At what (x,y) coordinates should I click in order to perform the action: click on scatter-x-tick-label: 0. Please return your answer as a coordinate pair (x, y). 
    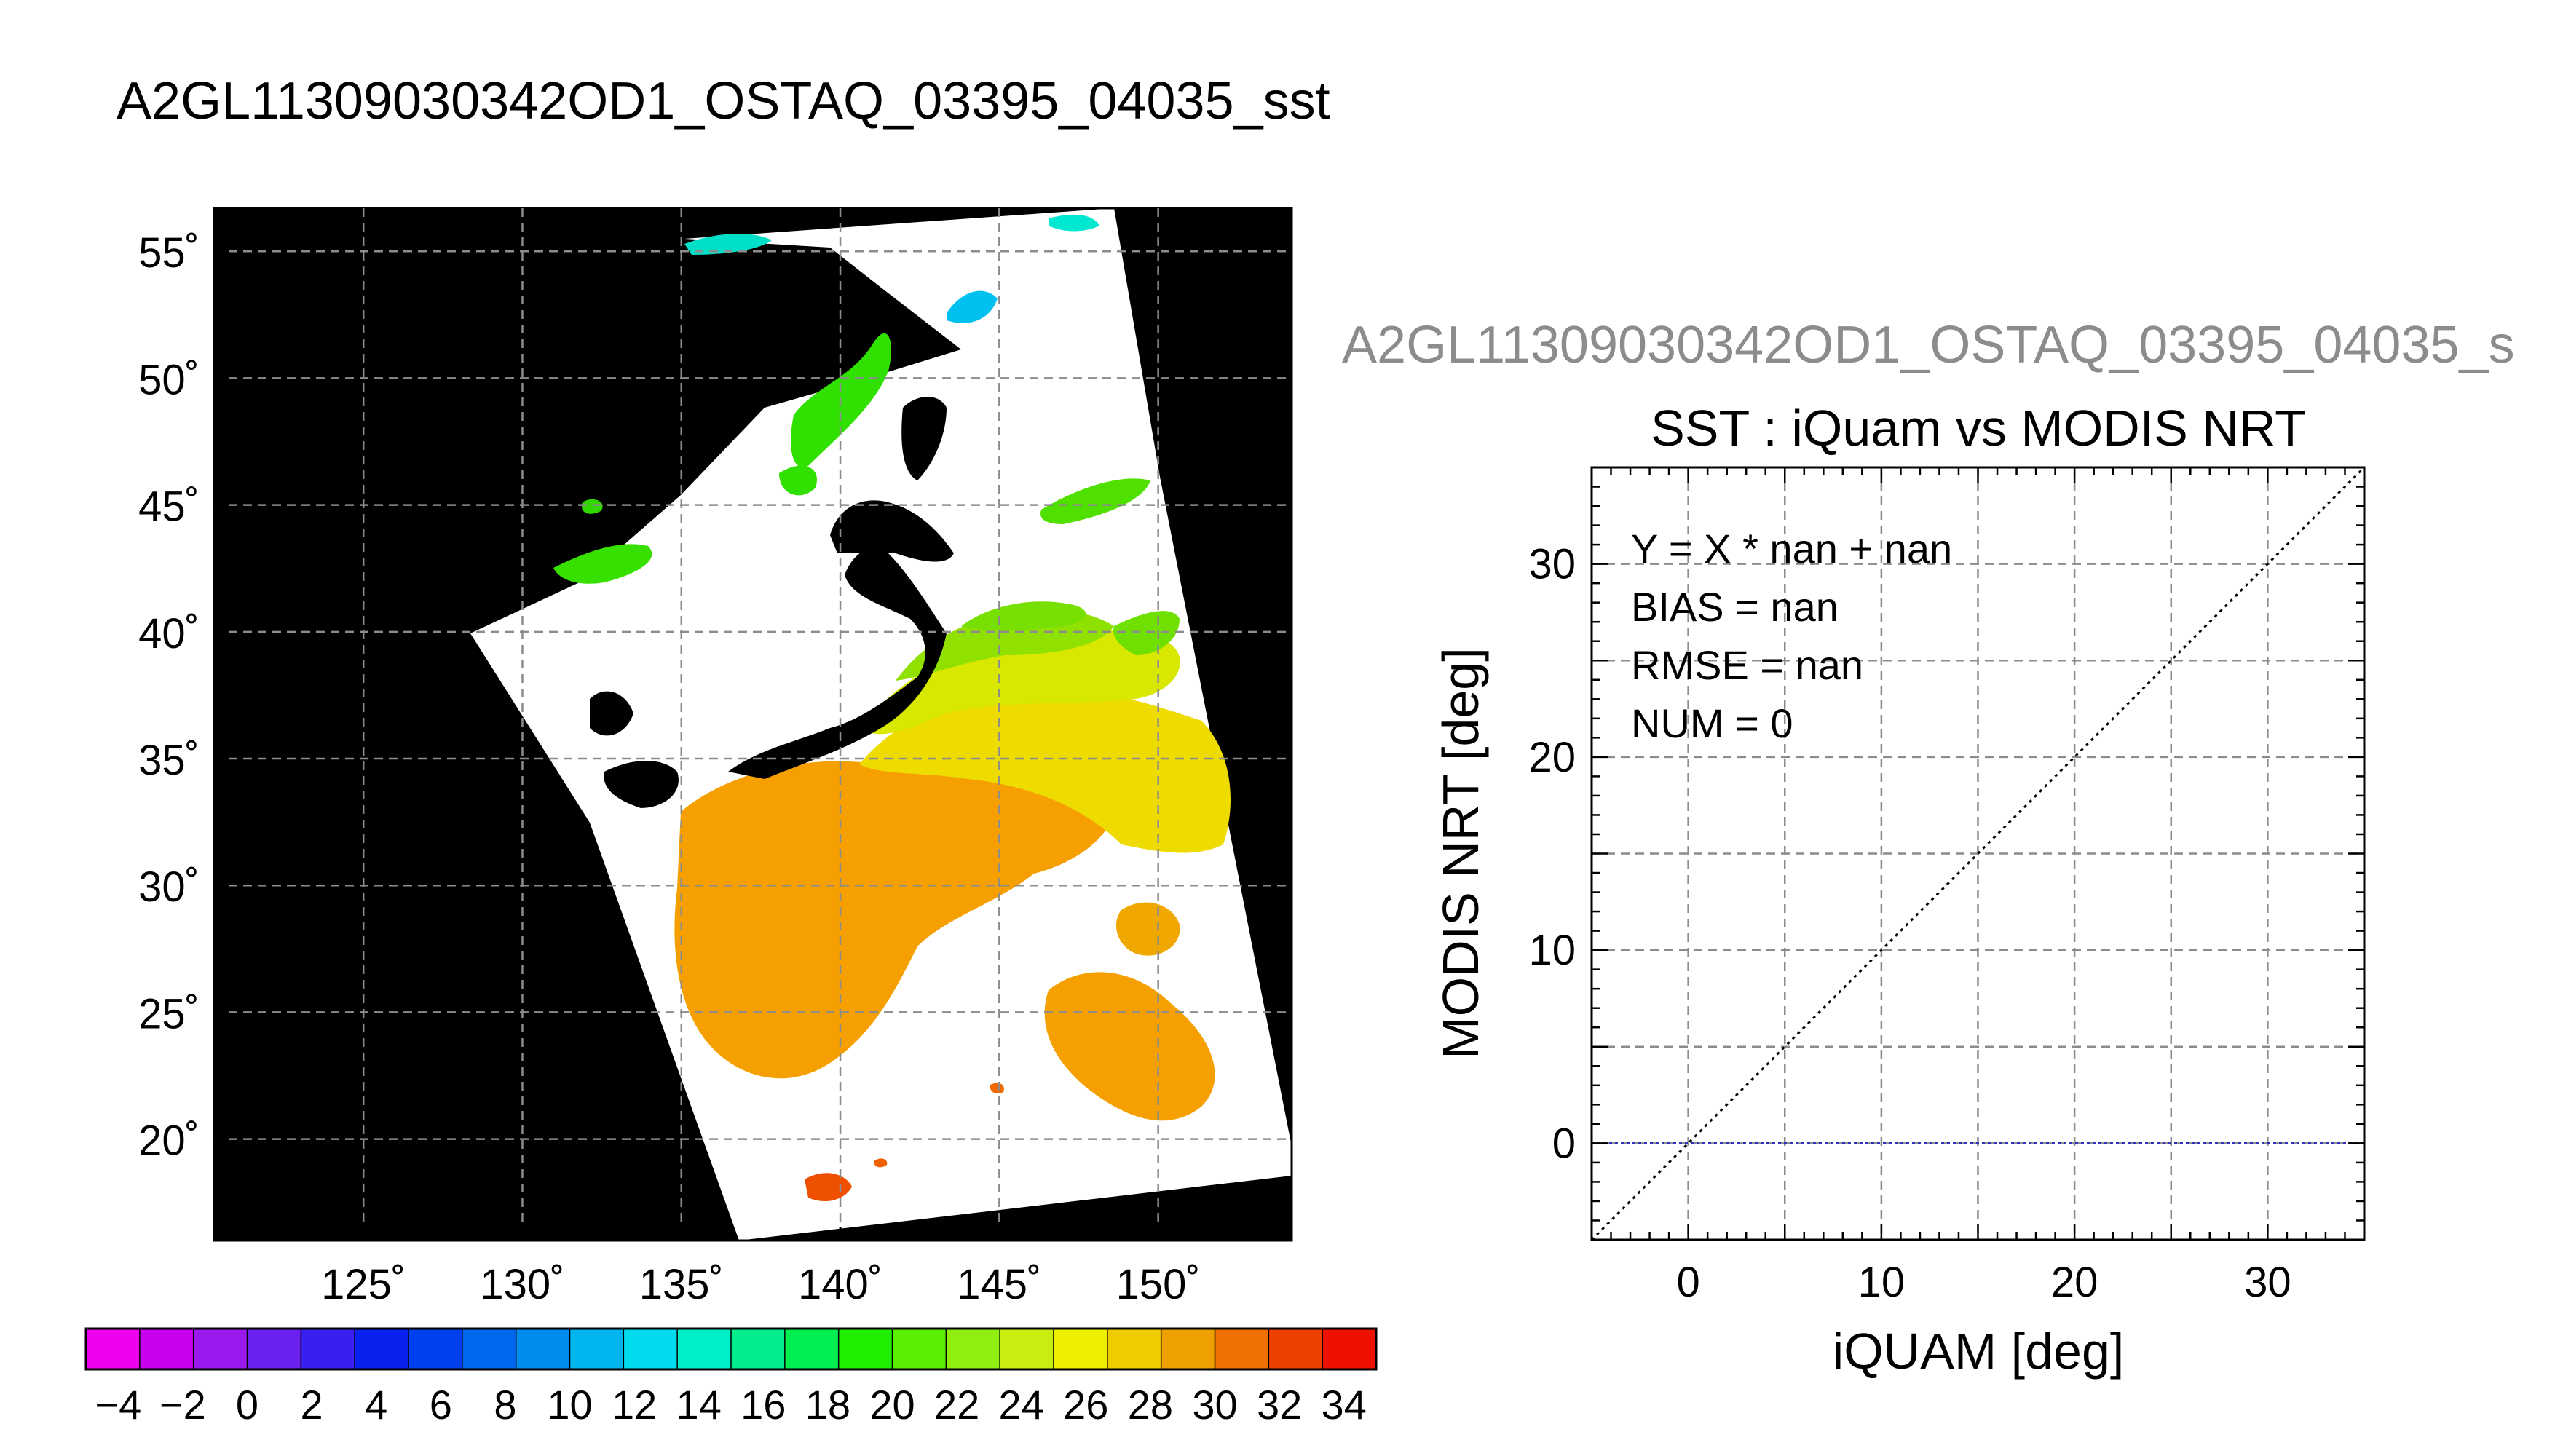
    Looking at the image, I should click on (1687, 1282).